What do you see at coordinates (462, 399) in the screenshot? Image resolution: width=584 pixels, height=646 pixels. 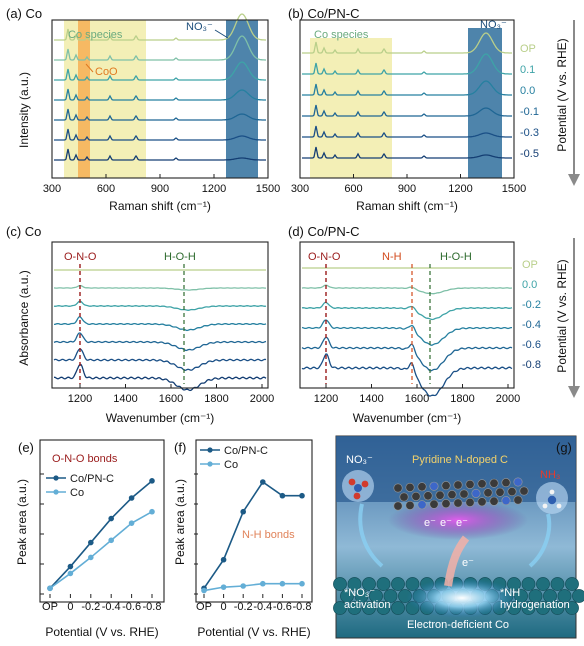 I see `panel-d-x-tick-label-3: 1800` at bounding box center [462, 399].